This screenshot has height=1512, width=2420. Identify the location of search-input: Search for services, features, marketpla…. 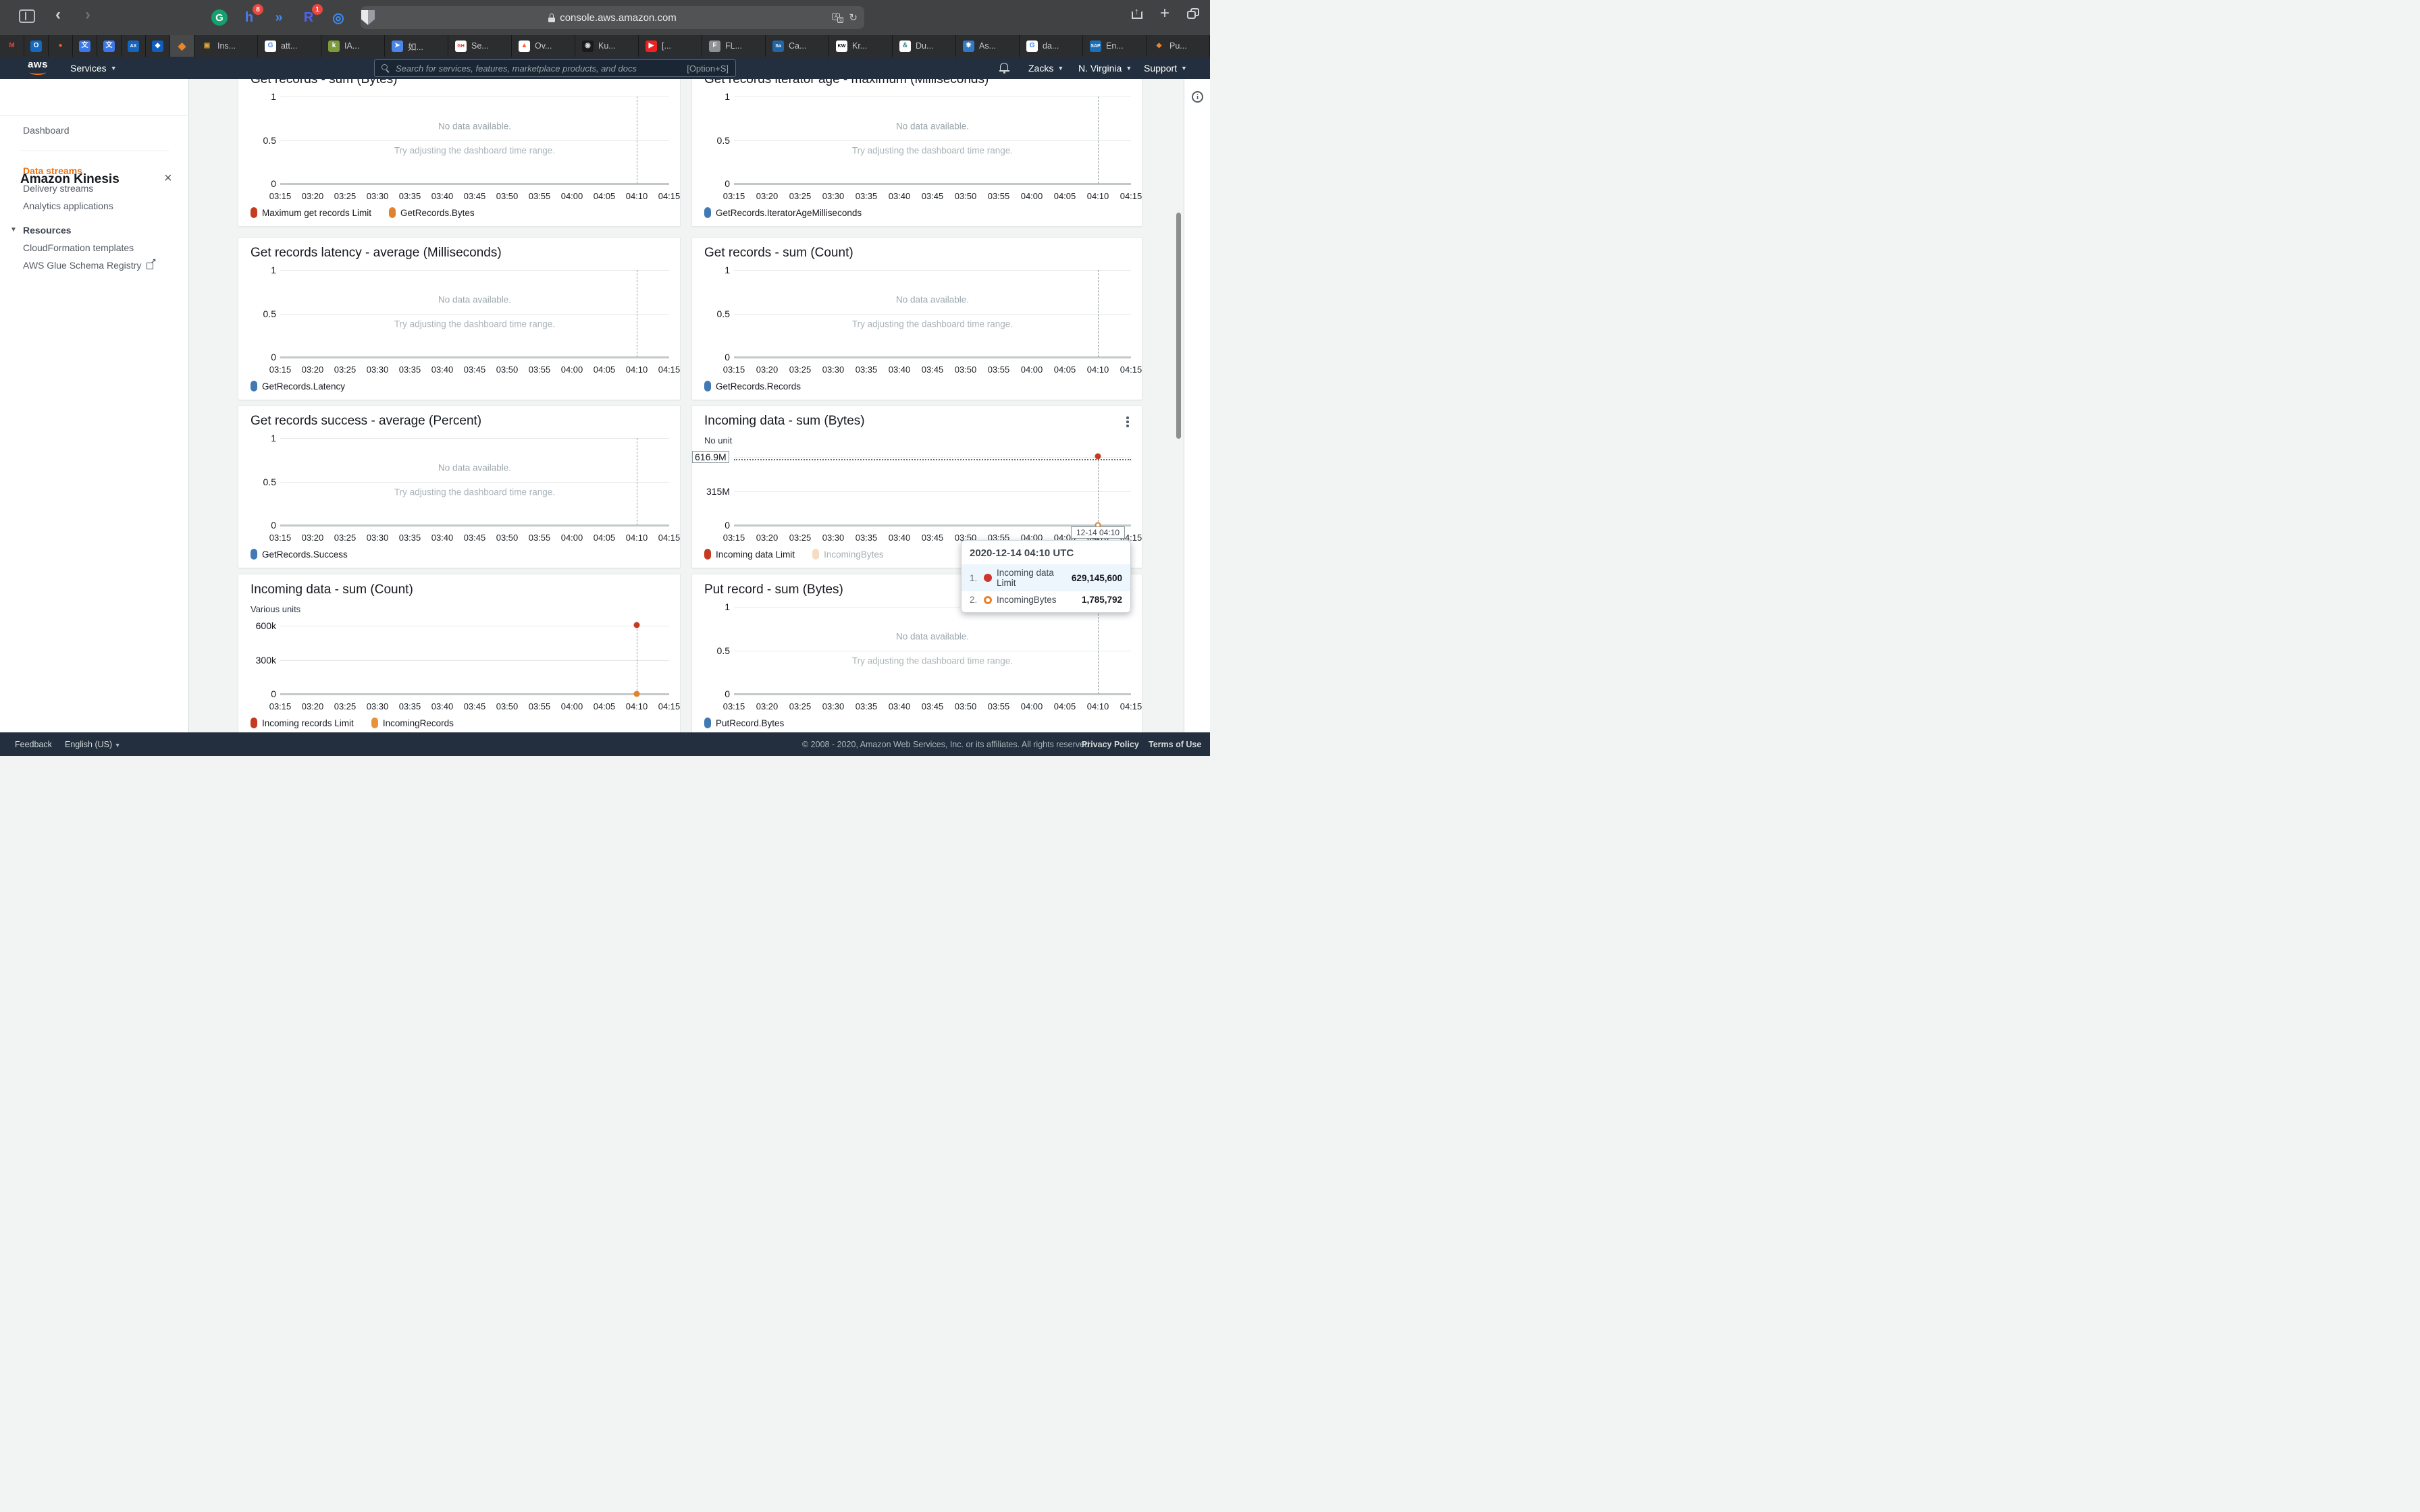
(555, 68).